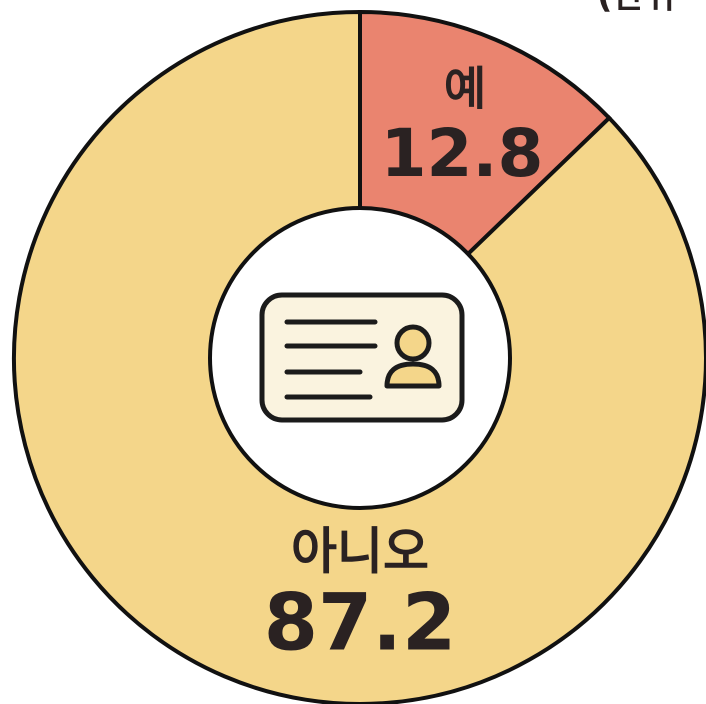 The width and height of the screenshot is (706, 704). What do you see at coordinates (465, 89) in the screenshot?
I see `category-label: 예` at bounding box center [465, 89].